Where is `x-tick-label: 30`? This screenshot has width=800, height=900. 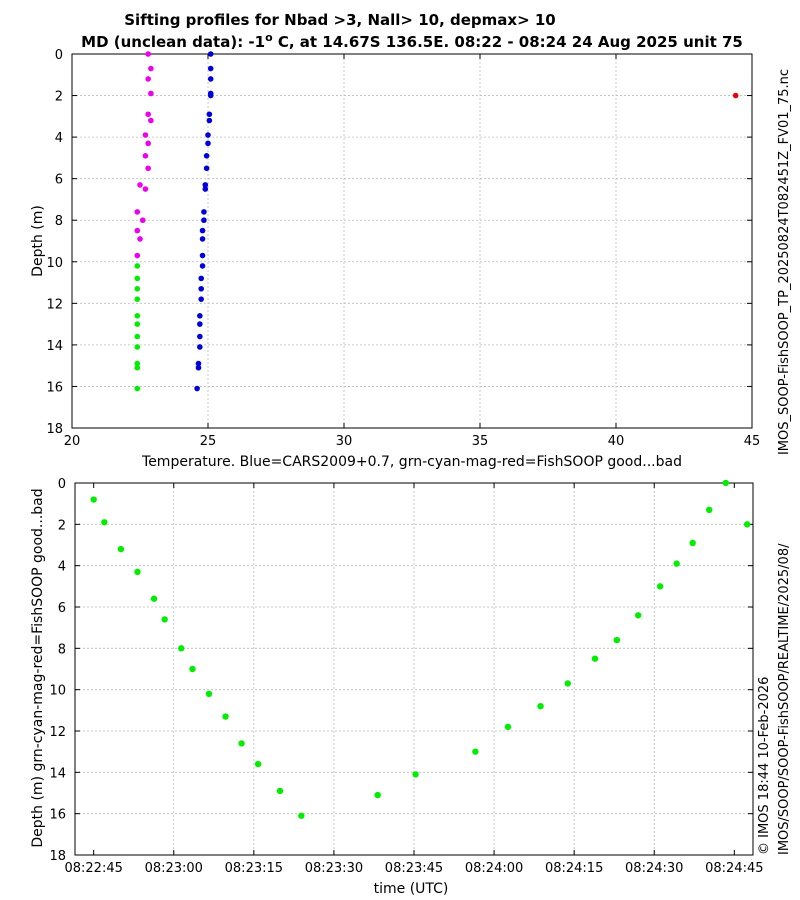
x-tick-label: 30 is located at coordinates (344, 441).